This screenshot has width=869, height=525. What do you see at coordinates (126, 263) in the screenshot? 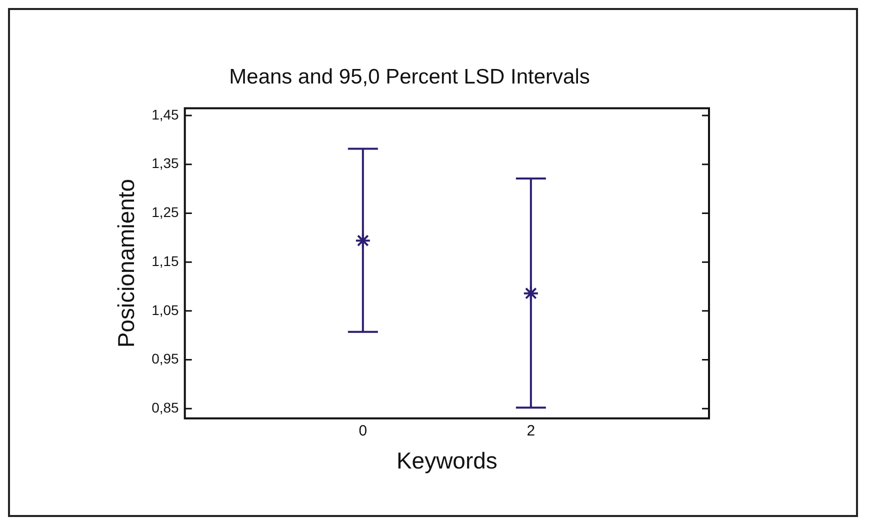
I see `y-axis-title: Posicionamiento` at bounding box center [126, 263].